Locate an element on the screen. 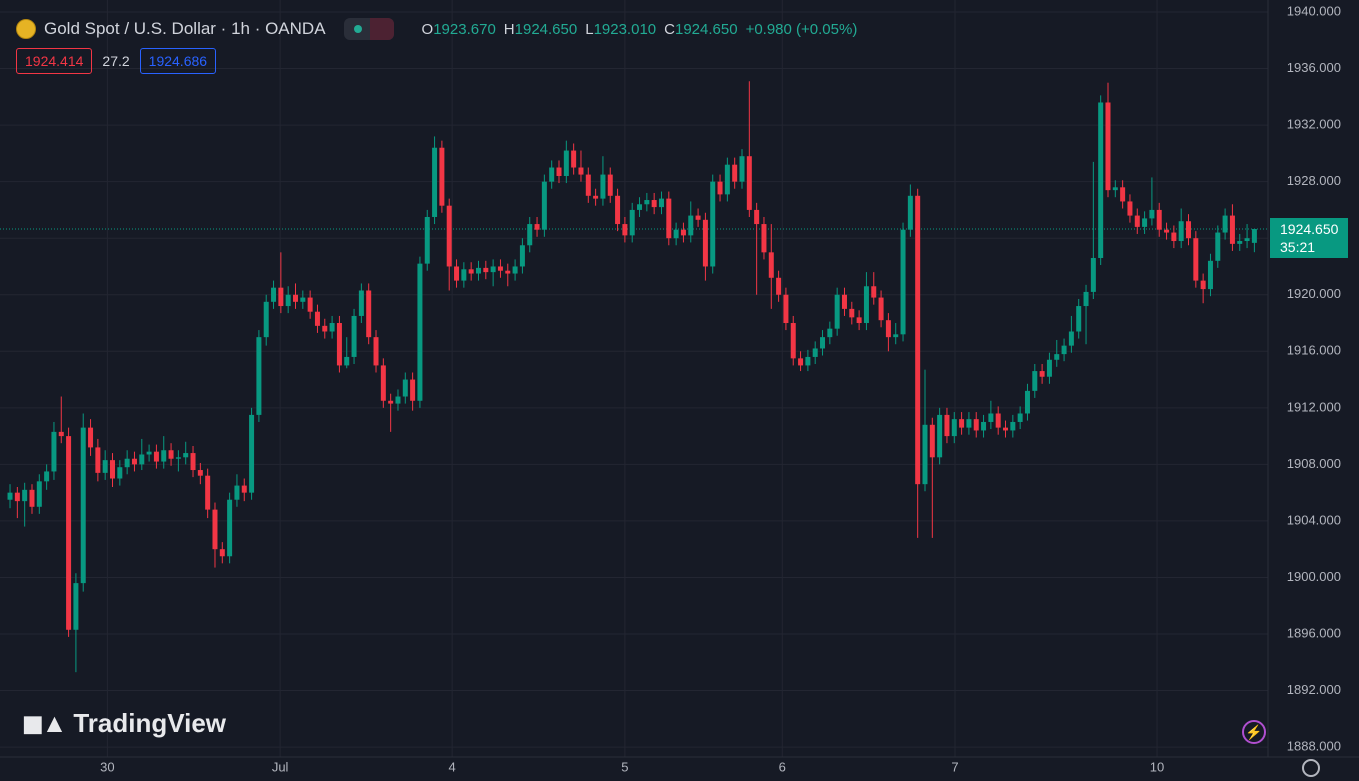 The height and width of the screenshot is (781, 1359). ohlc-key: H is located at coordinates (509, 29).